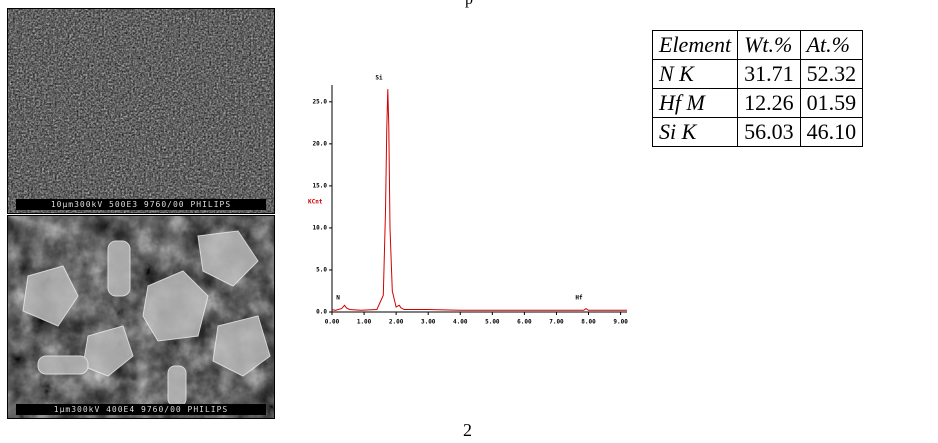  I want to click on x-tick-label: 5.00, so click(492, 322).